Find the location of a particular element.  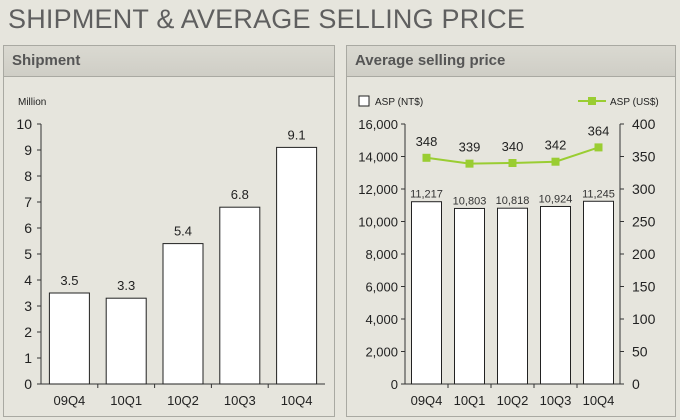

right-y-tick-label: 200 is located at coordinates (644, 254).